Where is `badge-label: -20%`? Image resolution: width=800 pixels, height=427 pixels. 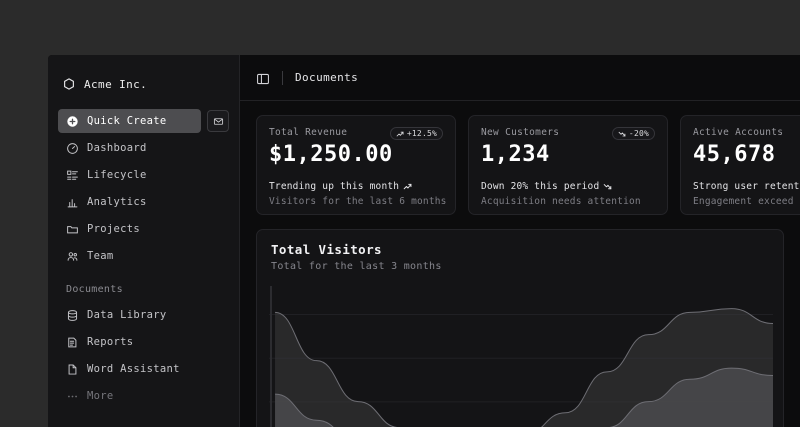 badge-label: -20% is located at coordinates (638, 133).